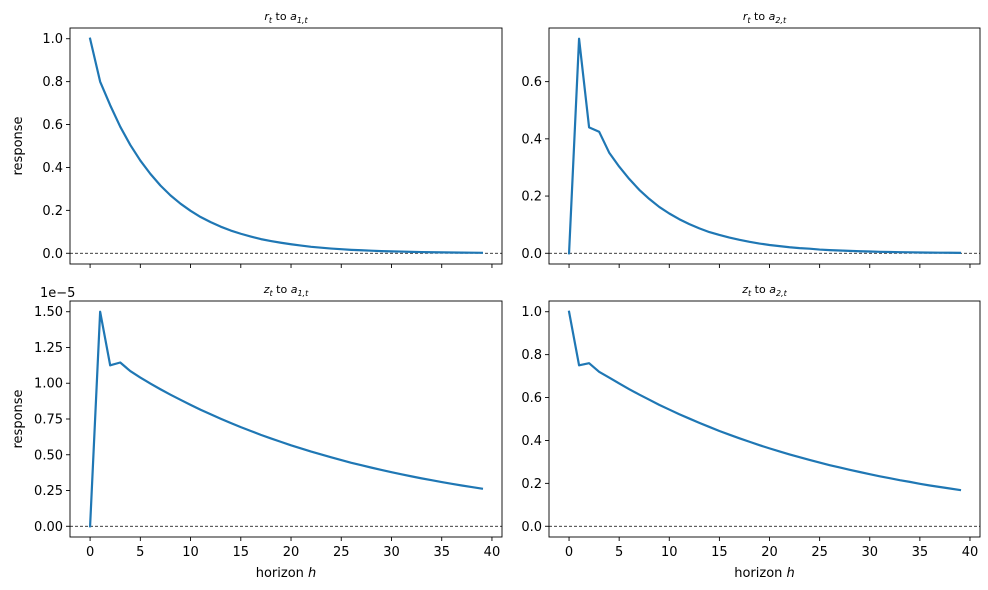  I want to click on y-tick-label: 0.50, so click(48, 455).